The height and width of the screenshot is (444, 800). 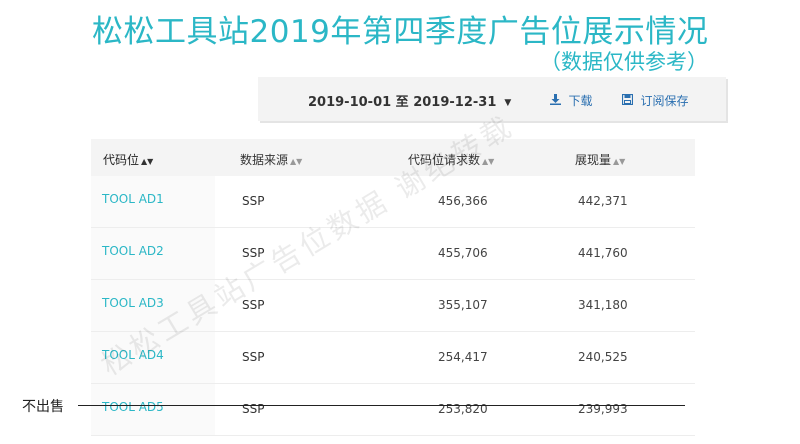 I want to click on table-row: TOOL AD3 SSP 355,107 341,180, so click(x=393, y=306).